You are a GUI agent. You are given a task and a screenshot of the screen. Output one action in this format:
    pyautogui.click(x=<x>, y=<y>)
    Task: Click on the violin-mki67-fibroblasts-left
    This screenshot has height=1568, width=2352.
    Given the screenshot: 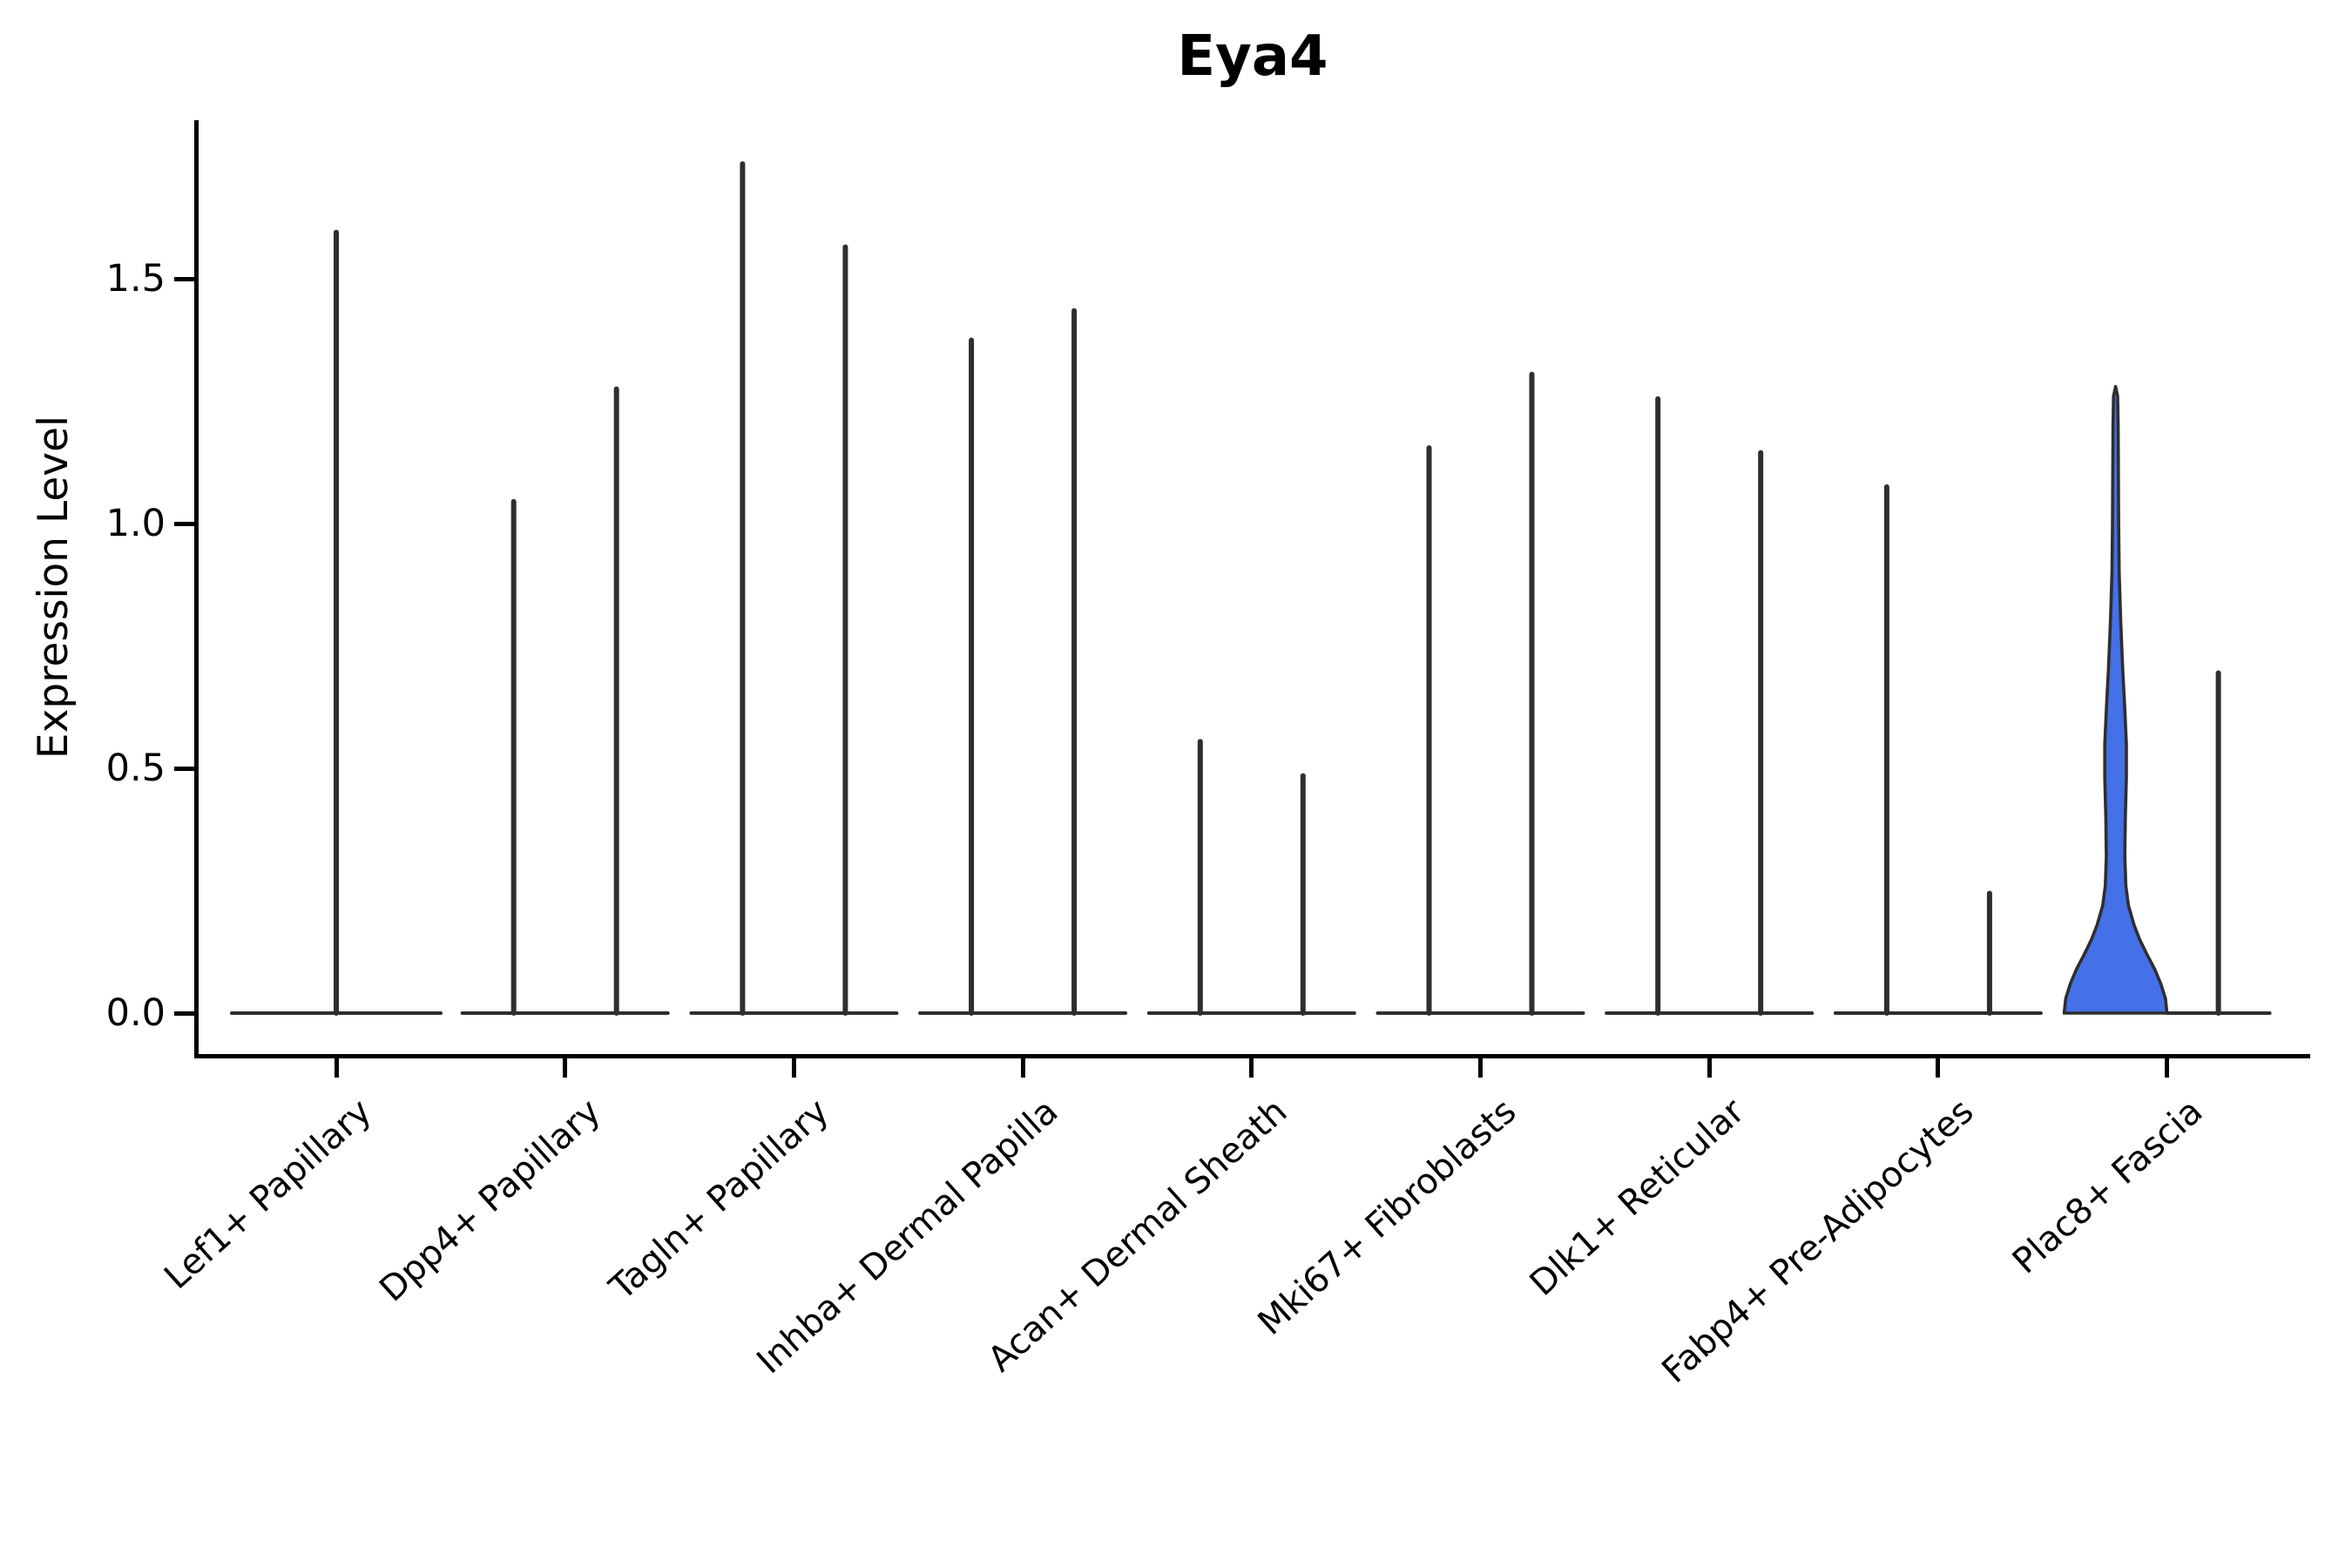 What is the action you would take?
    pyautogui.click(x=1429, y=731)
    